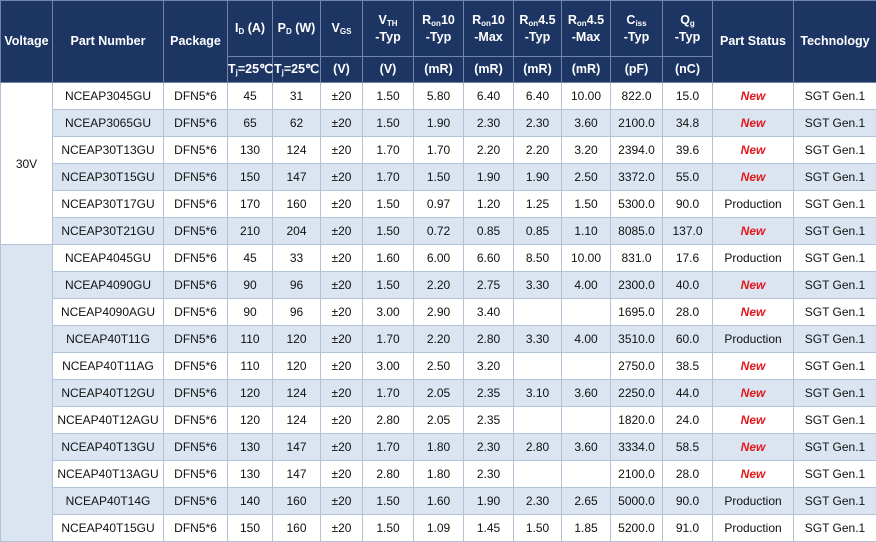  Describe the element at coordinates (108, 339) in the screenshot. I see `data-cell: NCEAP40T11G` at that location.